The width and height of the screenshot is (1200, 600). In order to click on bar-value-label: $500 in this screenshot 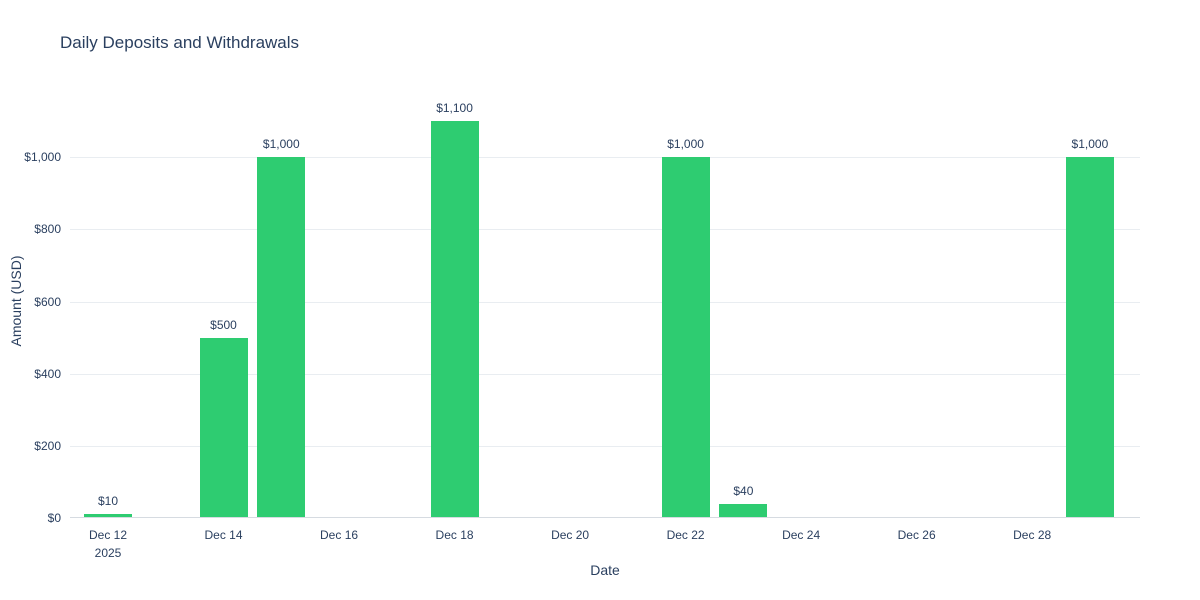, I will do `click(223, 324)`.